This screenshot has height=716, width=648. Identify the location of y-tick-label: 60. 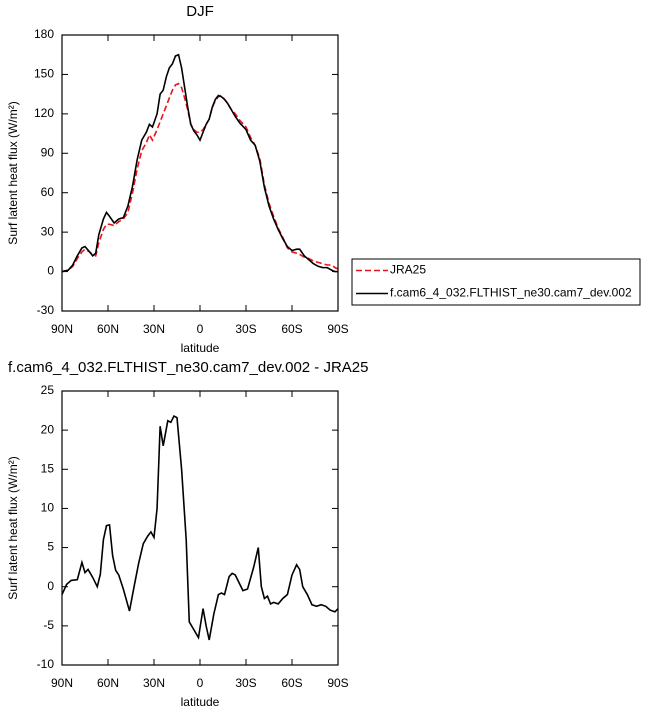
(48, 192).